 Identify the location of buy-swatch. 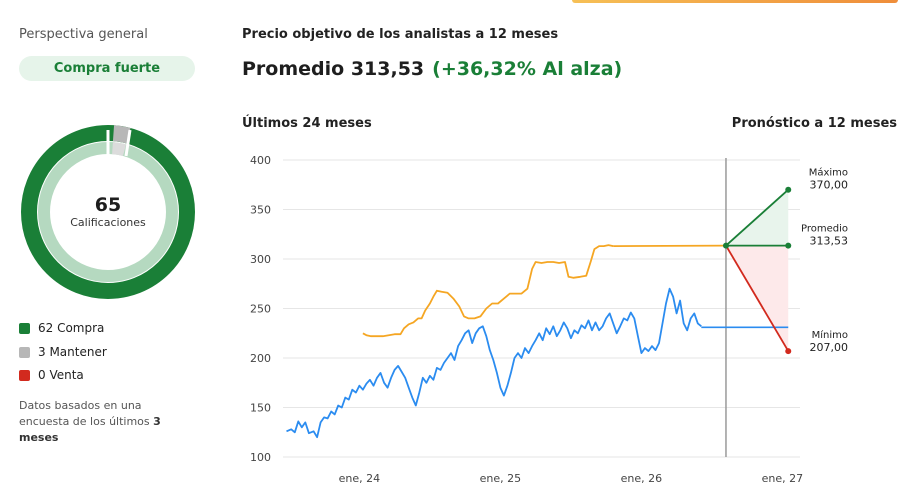
(24, 328).